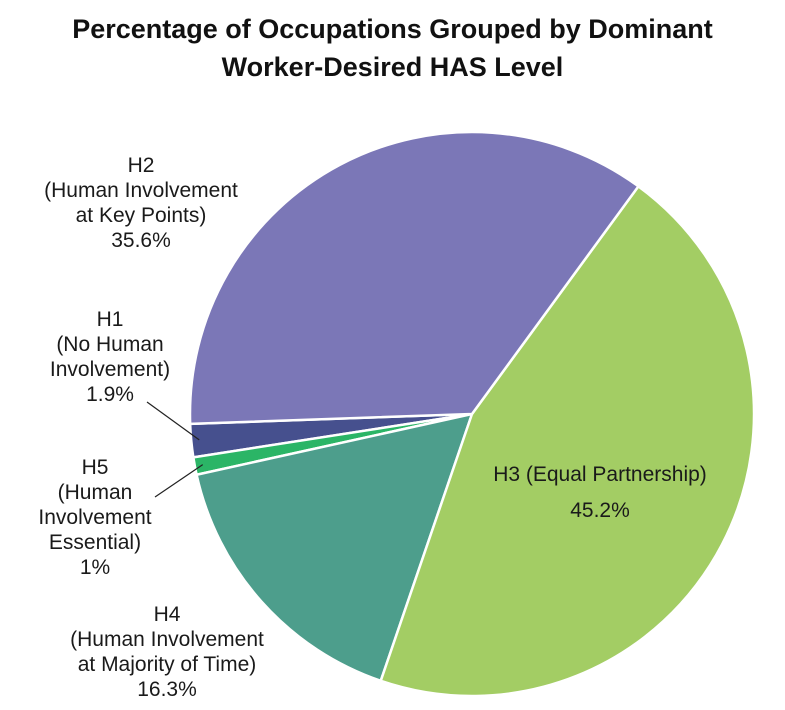  What do you see at coordinates (600, 474) in the screenshot?
I see `label-h3-line-1: H3 (Equal Partnership)` at bounding box center [600, 474].